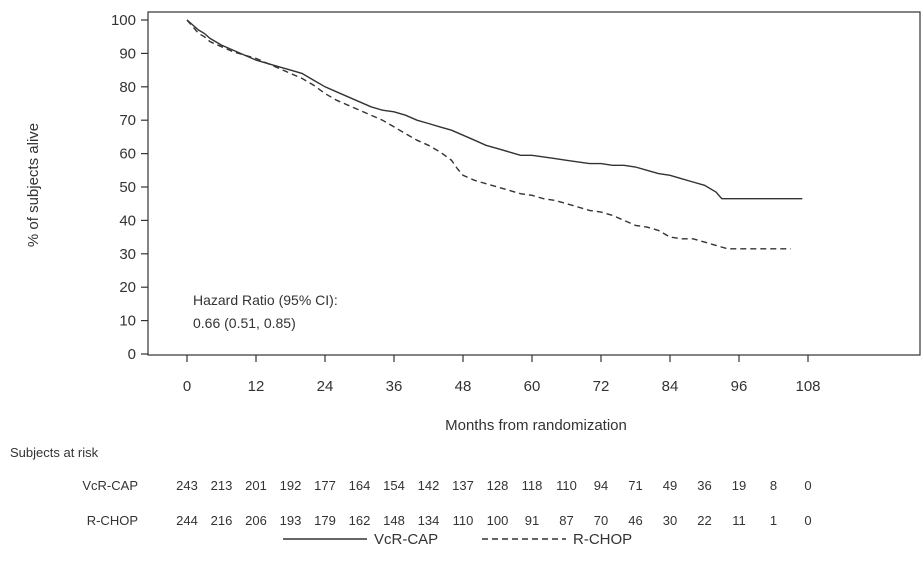 The height and width of the screenshot is (575, 924). What do you see at coordinates (670, 520) in the screenshot?
I see `at-risk-value-r-chop: 30` at bounding box center [670, 520].